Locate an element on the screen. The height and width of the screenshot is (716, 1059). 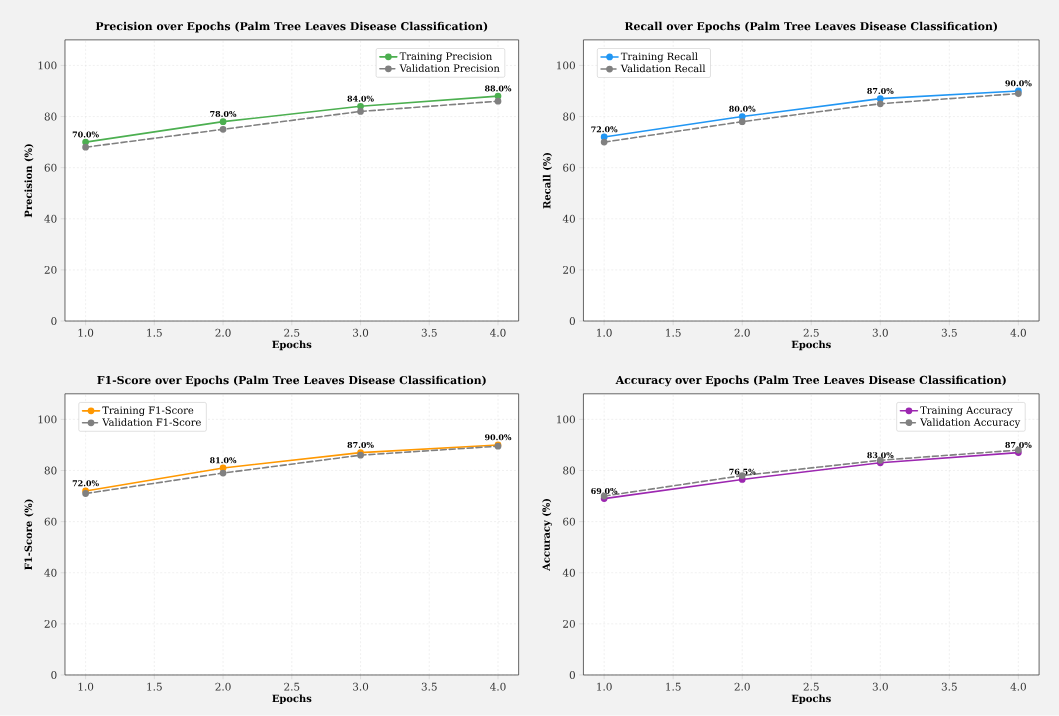
legend-label: Training Recall is located at coordinates (659, 57).